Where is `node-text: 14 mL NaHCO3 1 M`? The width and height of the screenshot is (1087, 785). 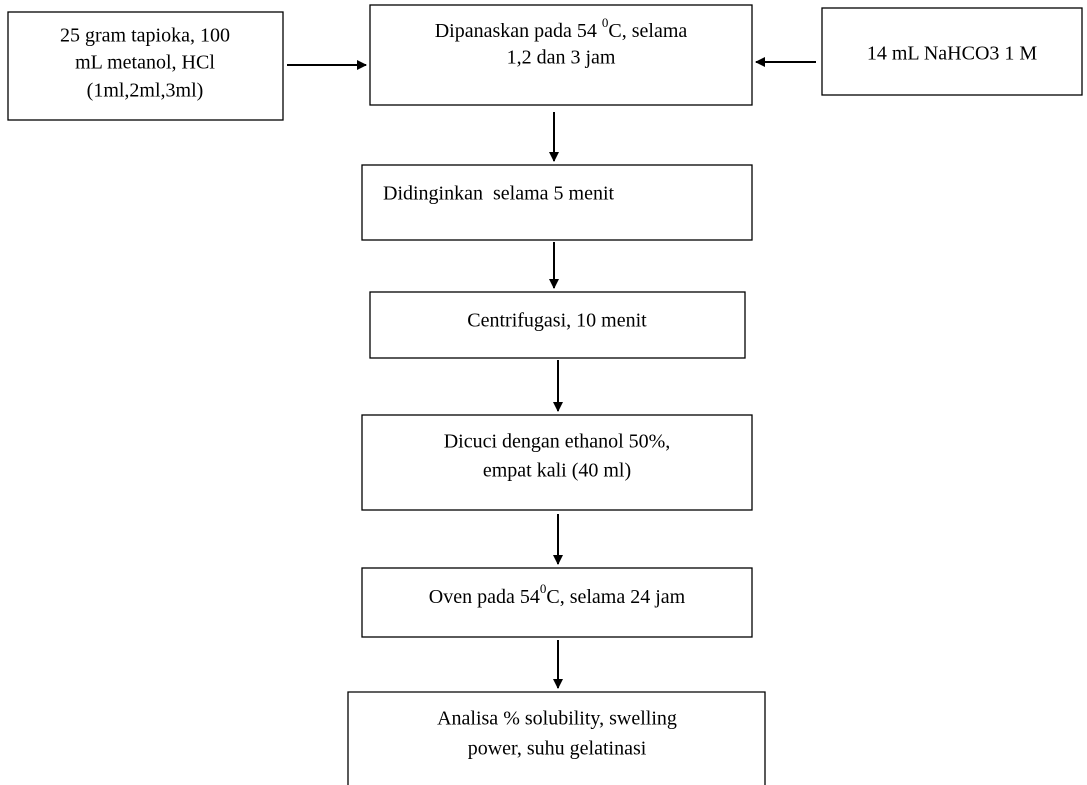 node-text: 14 mL NaHCO3 1 M is located at coordinates (952, 54).